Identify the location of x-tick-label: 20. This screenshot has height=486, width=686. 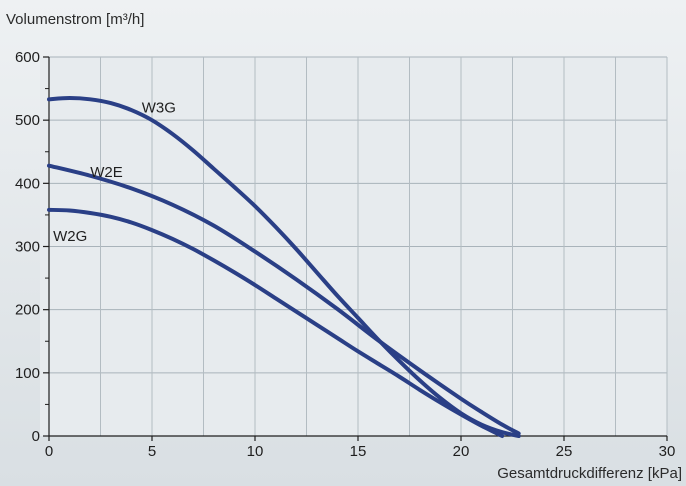
(461, 451).